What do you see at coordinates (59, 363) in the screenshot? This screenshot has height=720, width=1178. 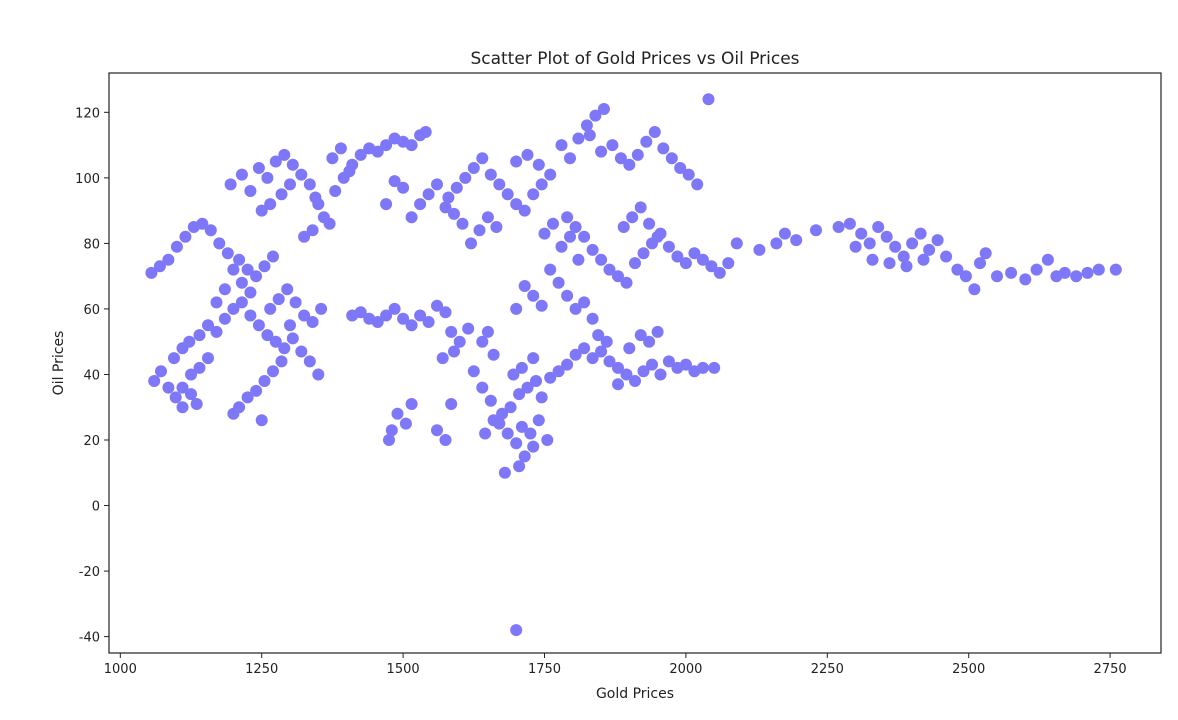 I see `y-axis-label: Oil Prices` at bounding box center [59, 363].